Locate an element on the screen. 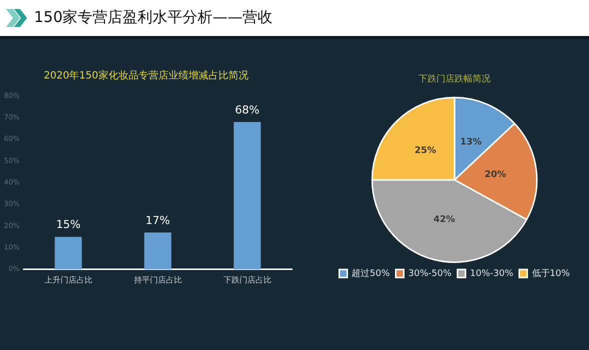  data-label: 25% is located at coordinates (425, 151).